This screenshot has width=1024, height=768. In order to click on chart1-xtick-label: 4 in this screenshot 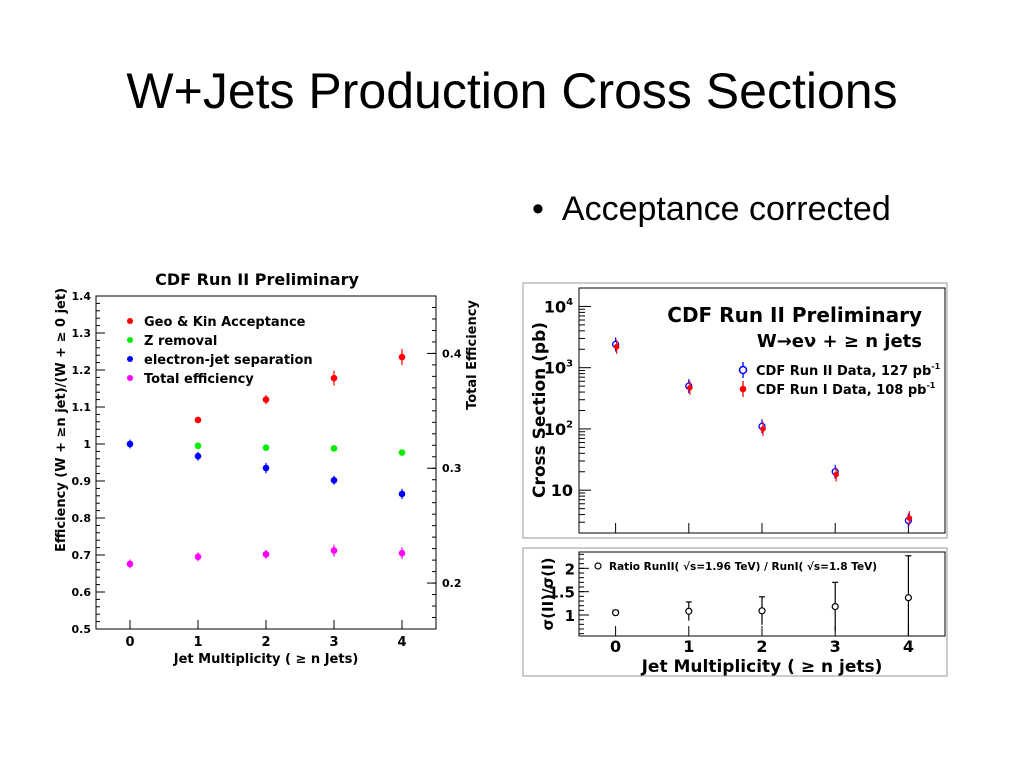, I will do `click(401, 642)`.